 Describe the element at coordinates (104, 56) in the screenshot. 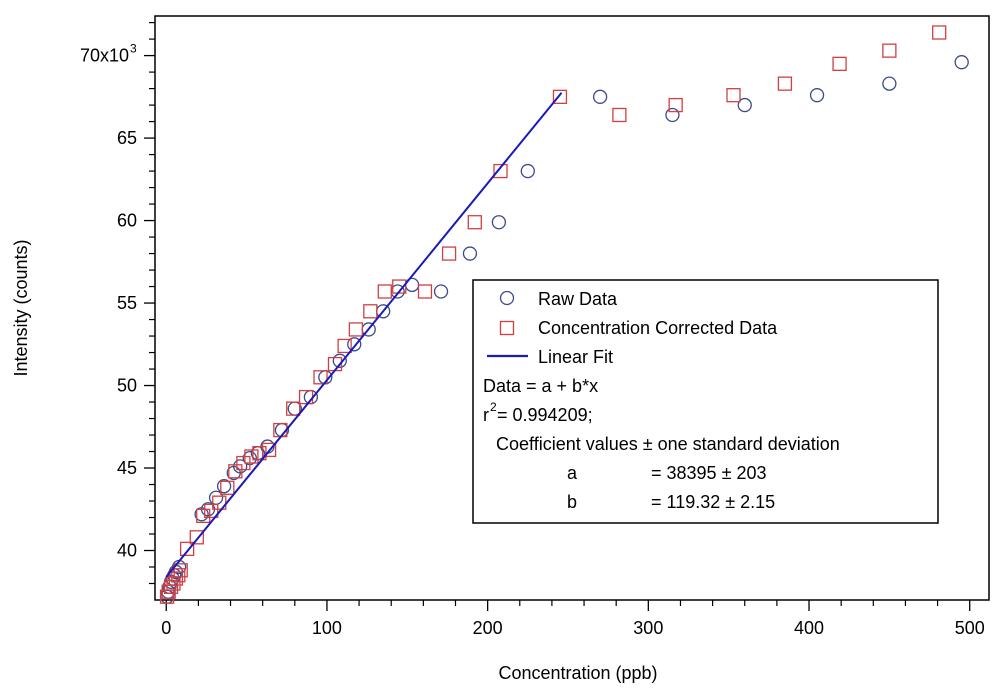

I see `y-tick-label: 70x10` at that location.